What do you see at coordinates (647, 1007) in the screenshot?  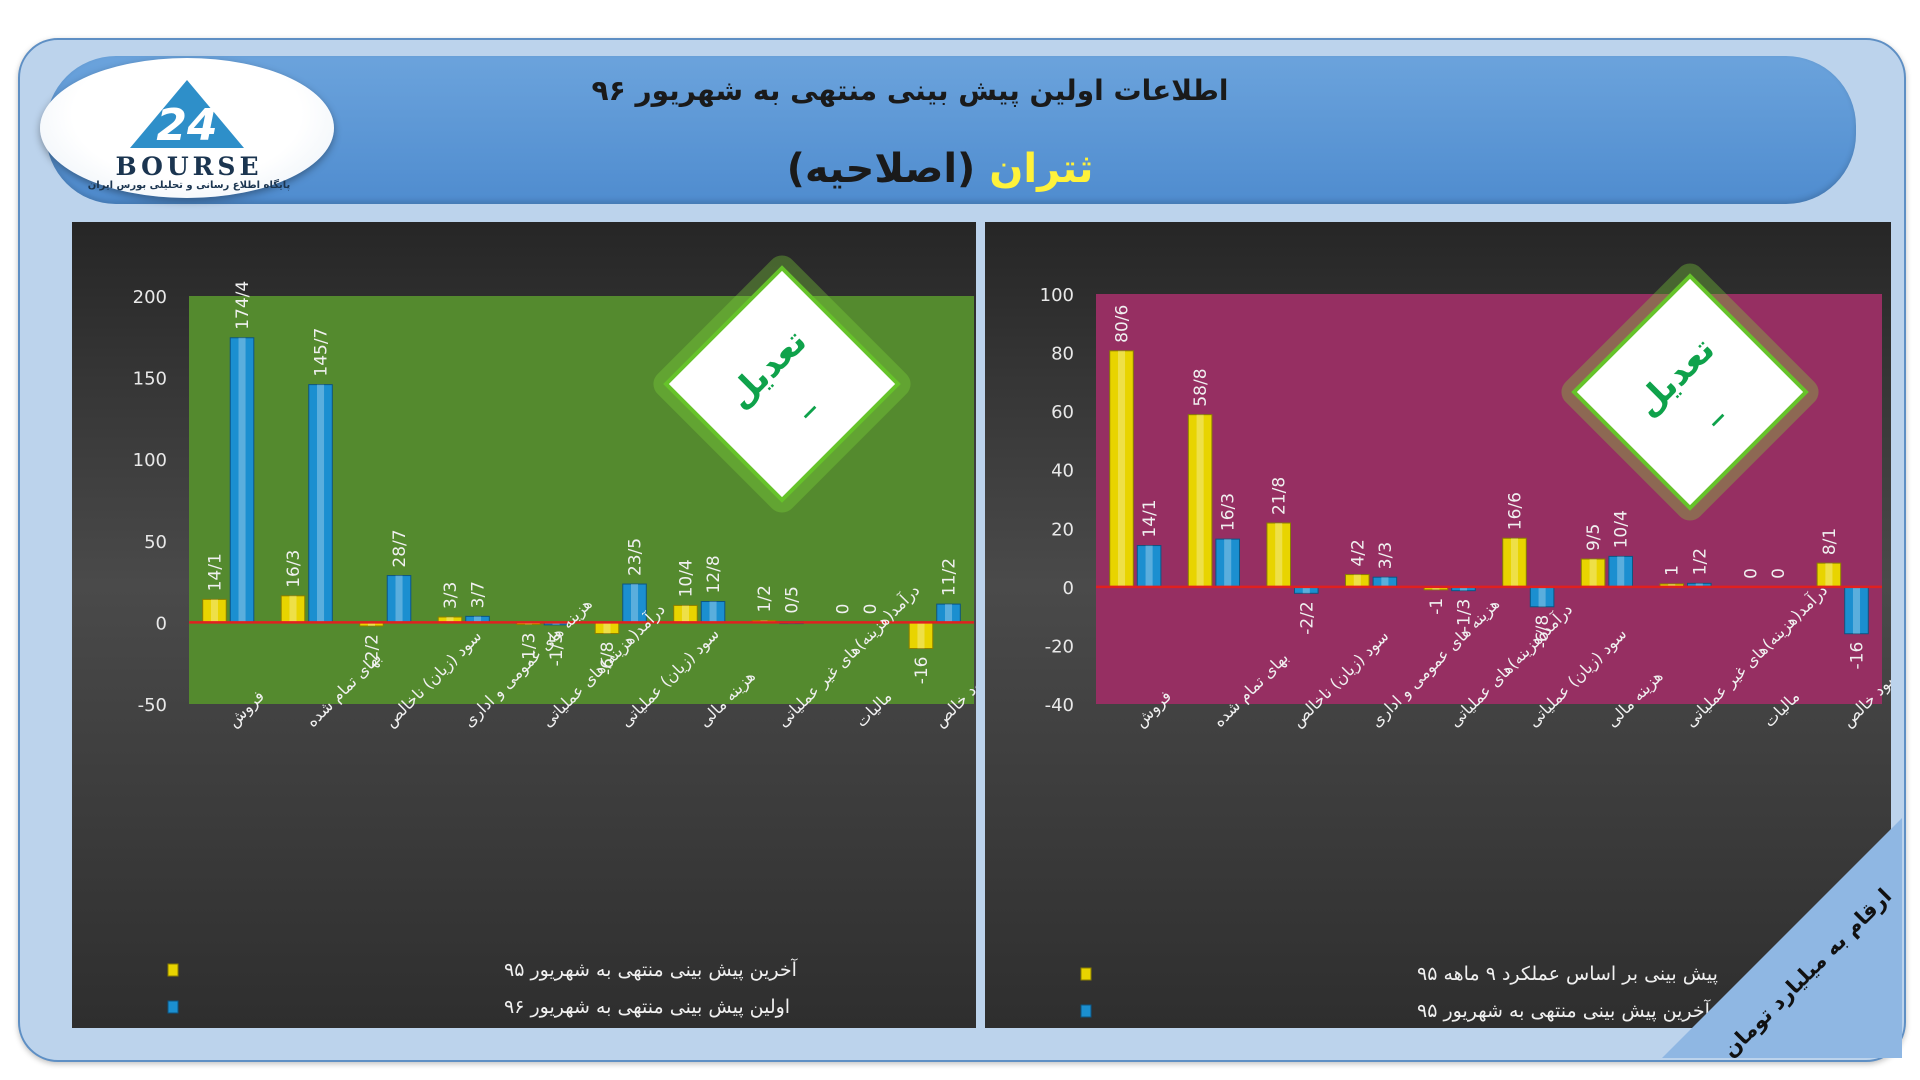 I see `legend-label: اولین پیش بینی منتهی به شهریور ۹۶` at bounding box center [647, 1007].